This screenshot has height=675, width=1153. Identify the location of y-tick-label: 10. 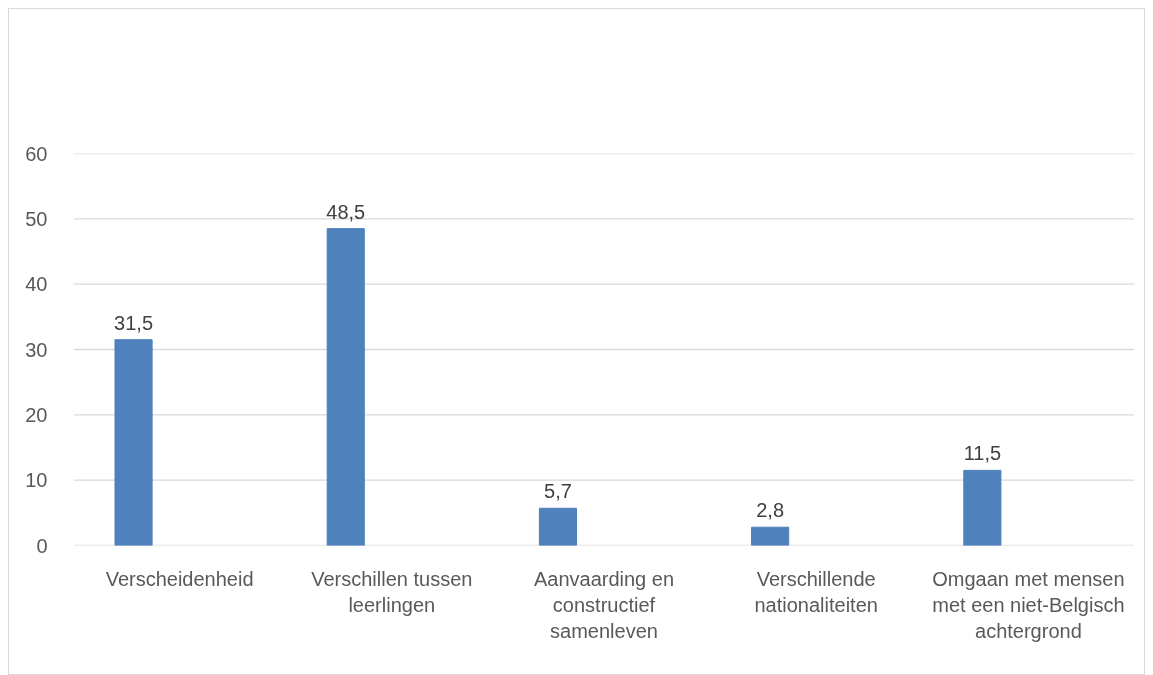
(36, 480).